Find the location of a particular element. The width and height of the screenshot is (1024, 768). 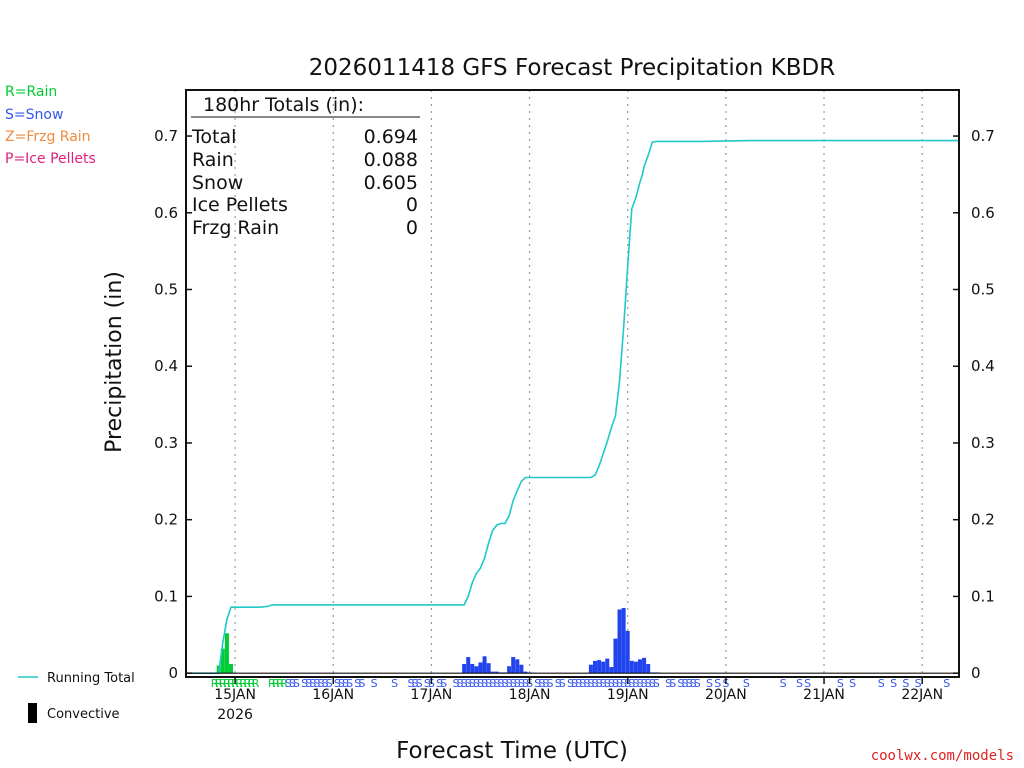

x-axis-label: Forecast Time (UTC) is located at coordinates (512, 751).